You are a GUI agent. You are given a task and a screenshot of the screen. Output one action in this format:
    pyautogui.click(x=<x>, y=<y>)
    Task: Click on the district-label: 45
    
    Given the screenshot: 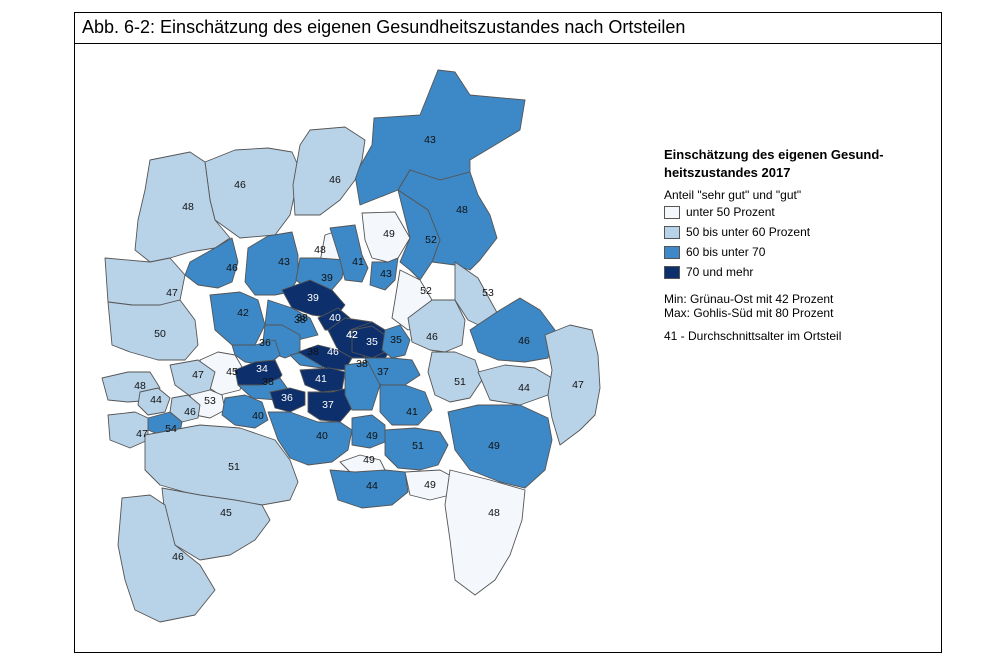 What is the action you would take?
    pyautogui.click(x=226, y=513)
    